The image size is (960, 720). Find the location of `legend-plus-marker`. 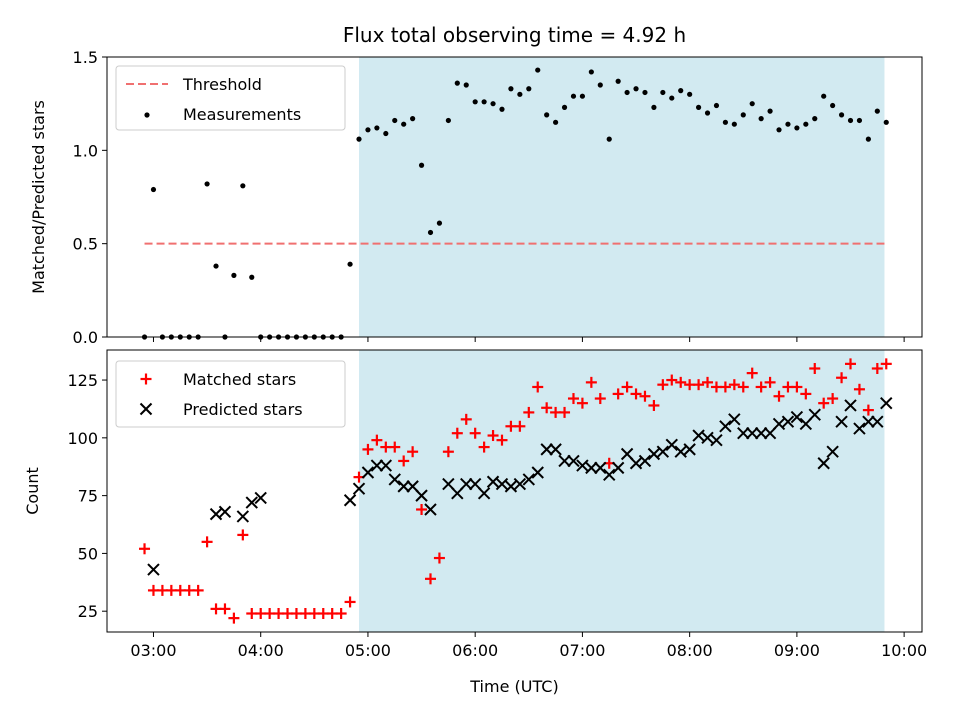

legend-plus-marker is located at coordinates (146, 379).